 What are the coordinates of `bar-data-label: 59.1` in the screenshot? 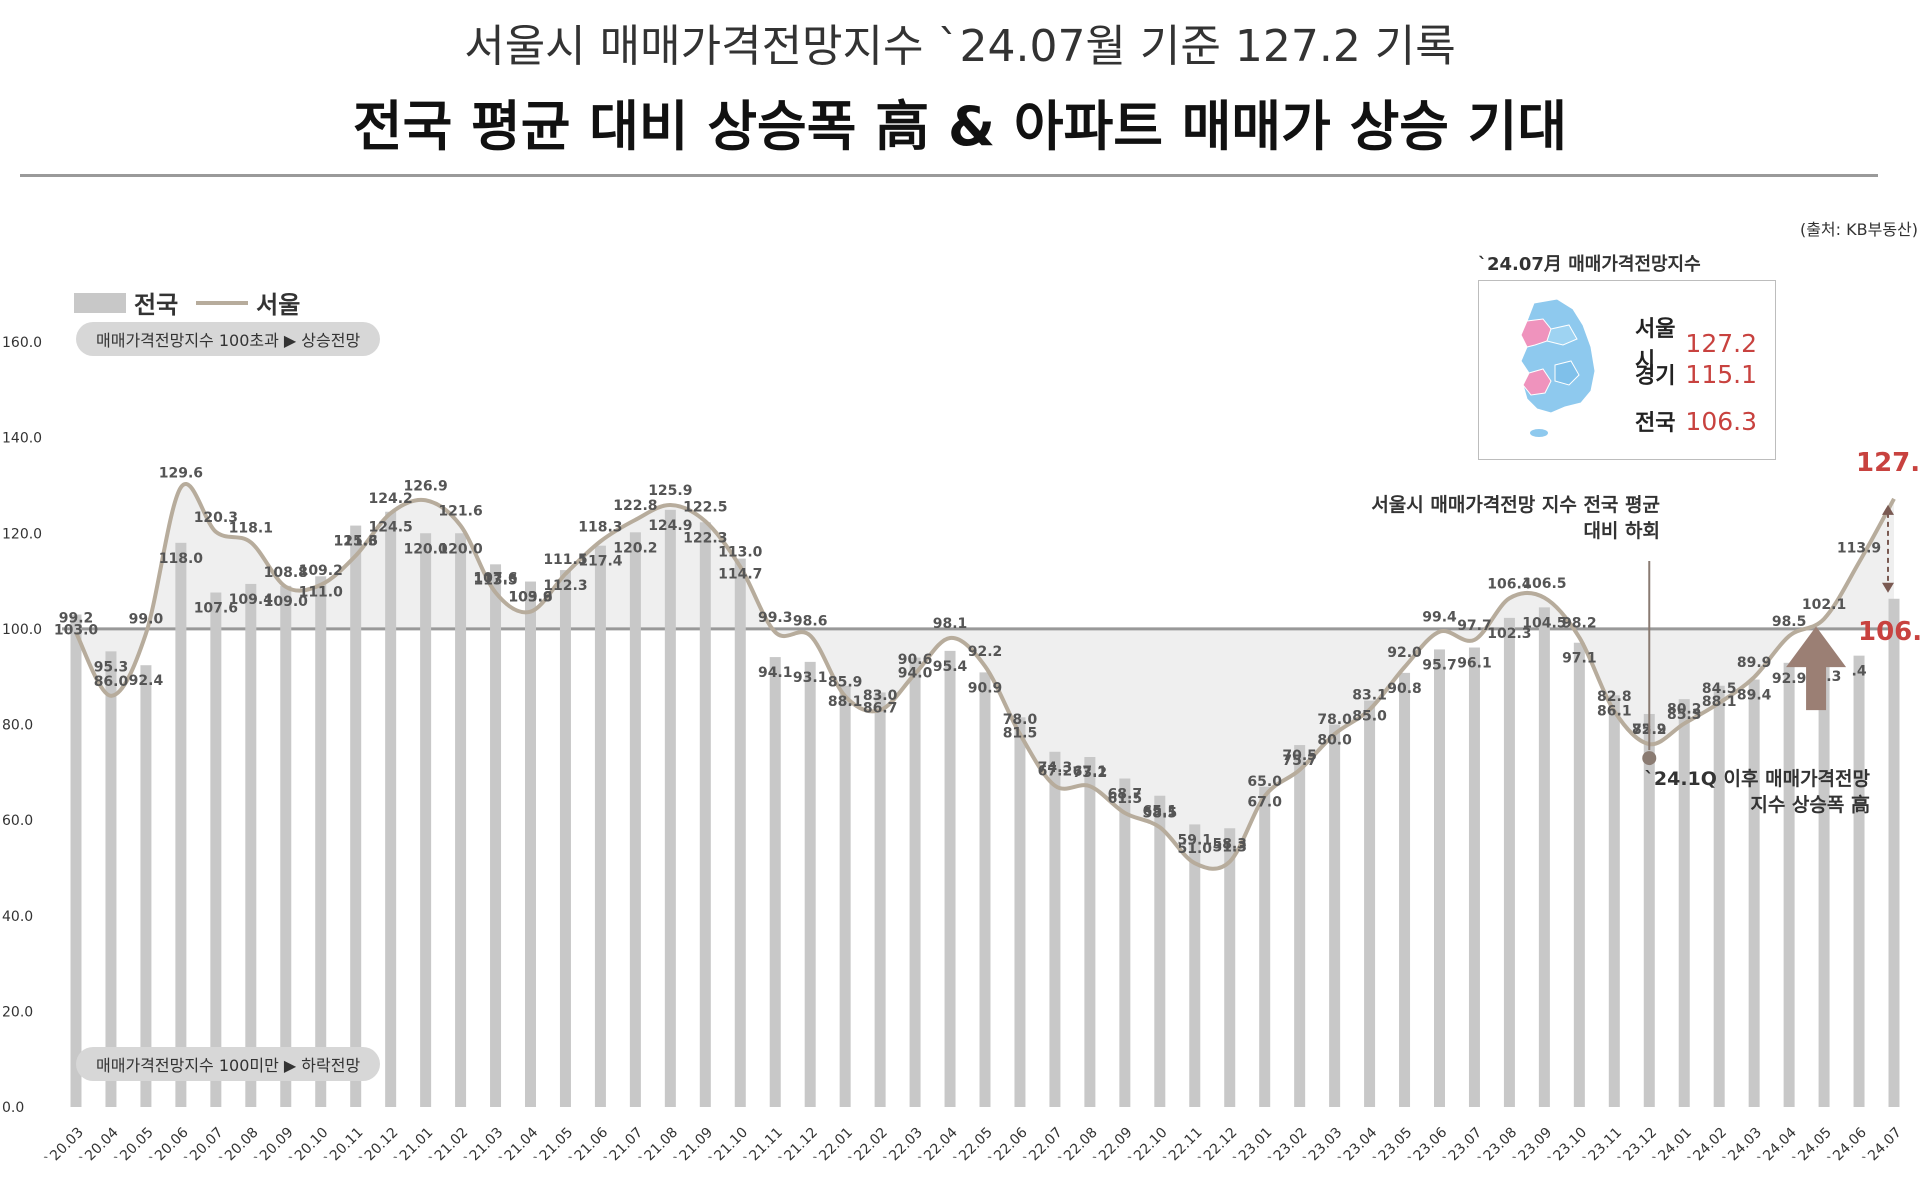 It's located at (1194, 840).